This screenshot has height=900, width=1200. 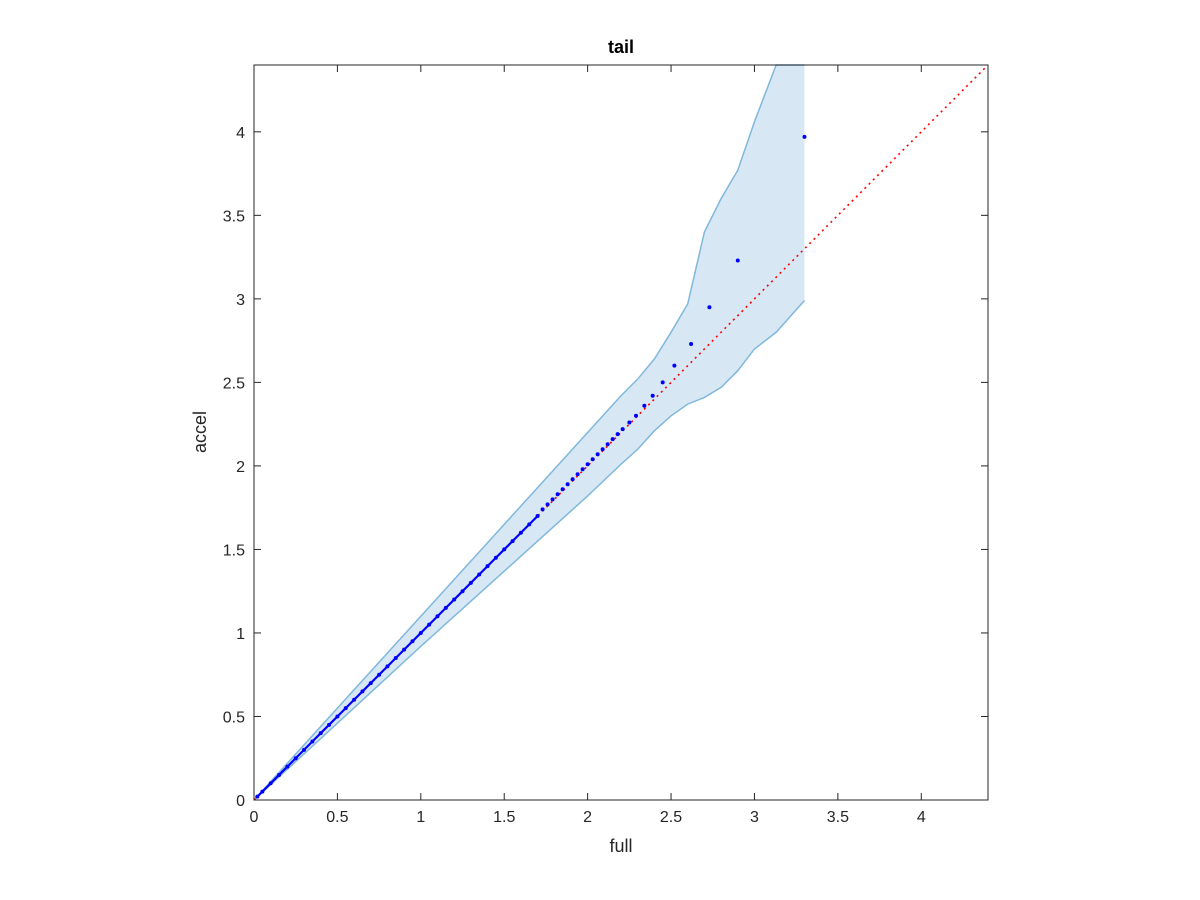 What do you see at coordinates (234, 717) in the screenshot?
I see `y-tick-label: 0.5` at bounding box center [234, 717].